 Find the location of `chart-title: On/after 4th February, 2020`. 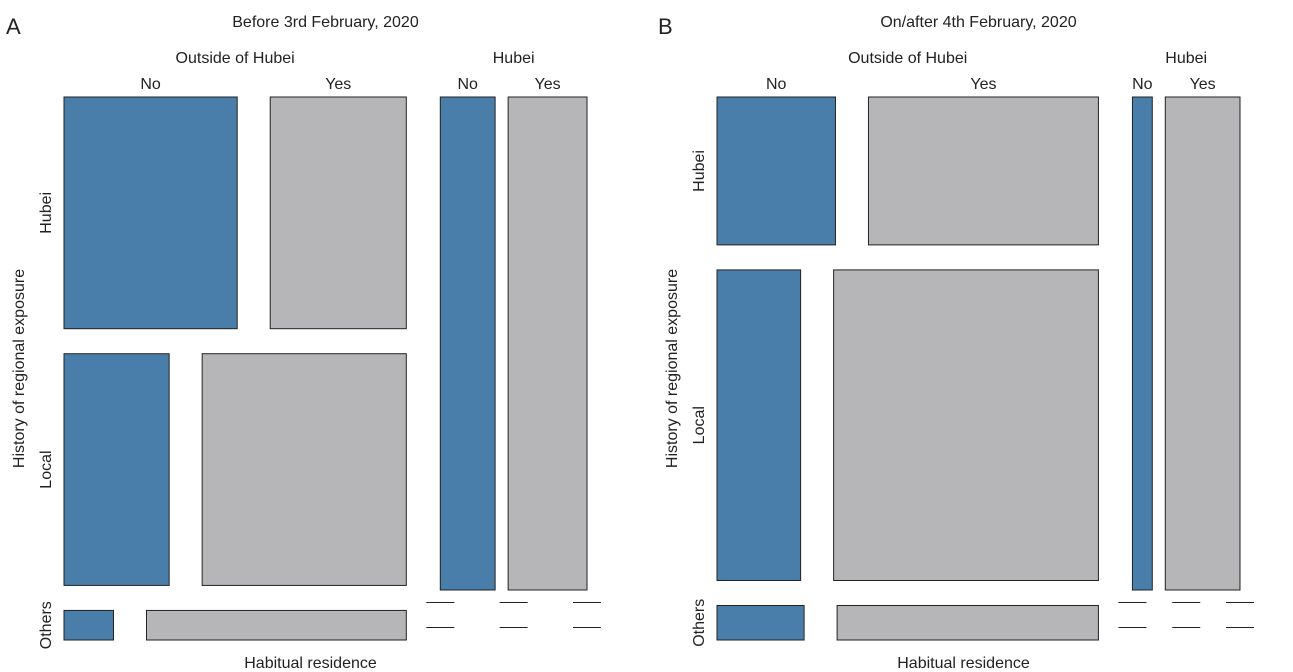

chart-title: On/after 4th February, 2020 is located at coordinates (978, 22).